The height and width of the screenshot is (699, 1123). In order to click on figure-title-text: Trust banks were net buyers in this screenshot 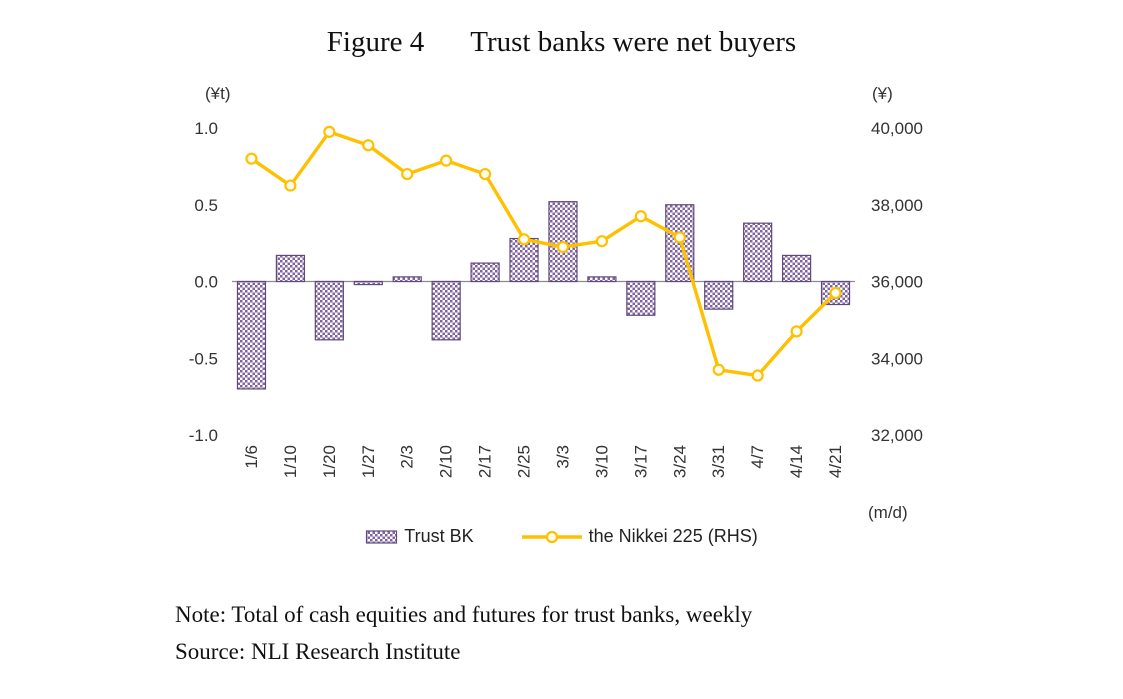, I will do `click(633, 42)`.